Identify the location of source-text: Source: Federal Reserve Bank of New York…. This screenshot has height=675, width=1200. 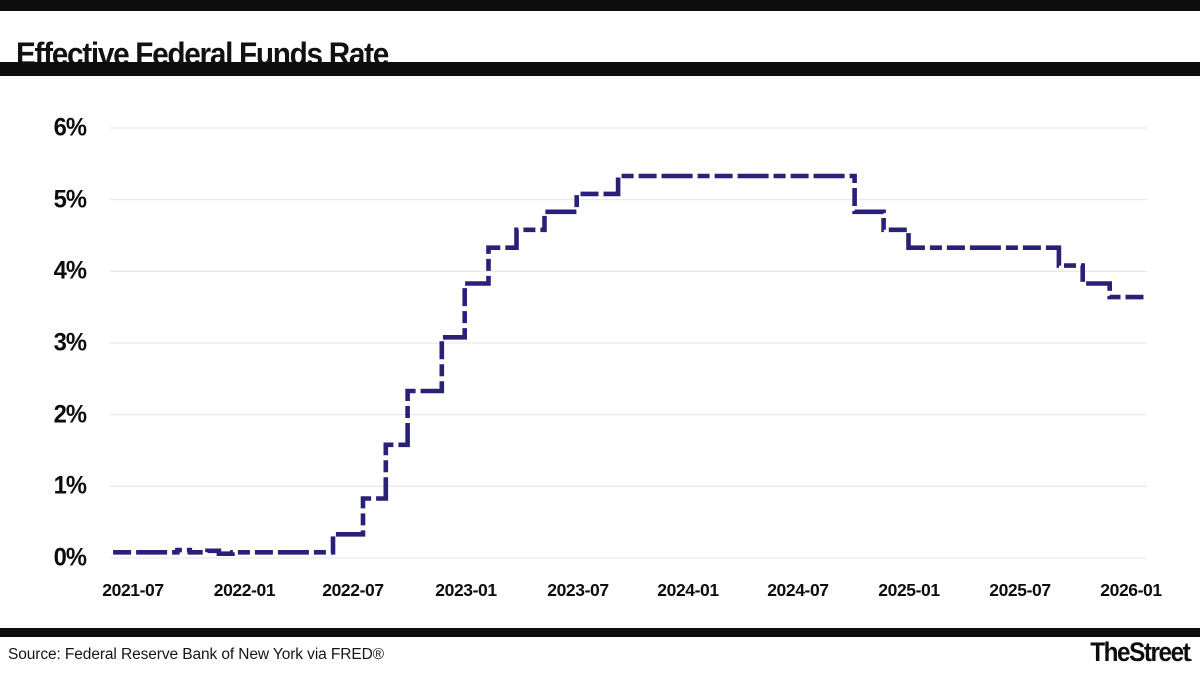
(196, 654).